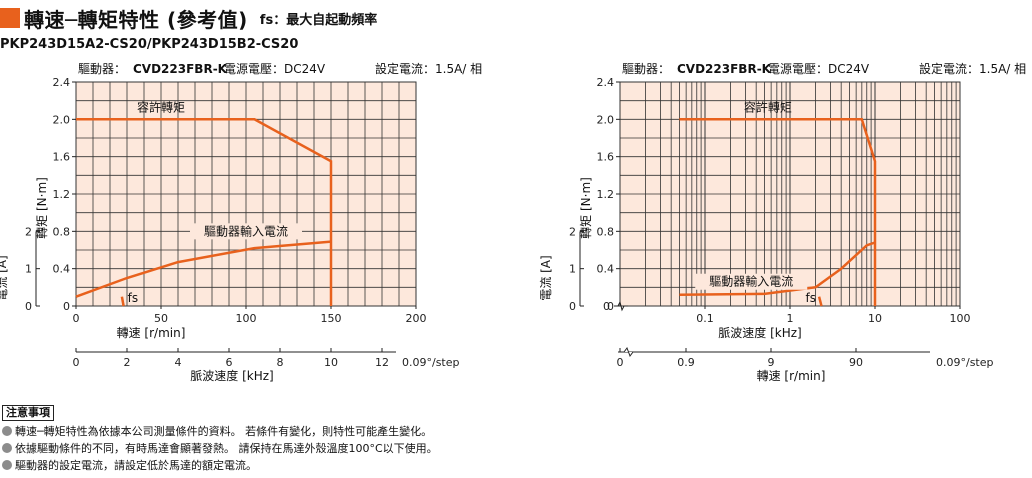  I want to click on x-tick-label: 0.1, so click(705, 318).